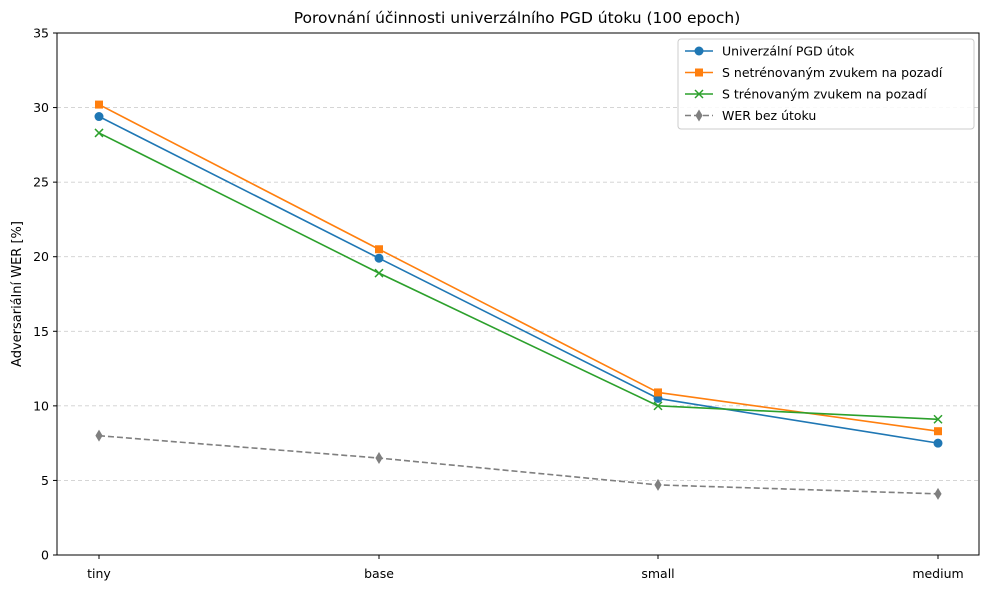 Image resolution: width=989 pixels, height=589 pixels. What do you see at coordinates (41, 182) in the screenshot?
I see `y-tick-label: 25` at bounding box center [41, 182].